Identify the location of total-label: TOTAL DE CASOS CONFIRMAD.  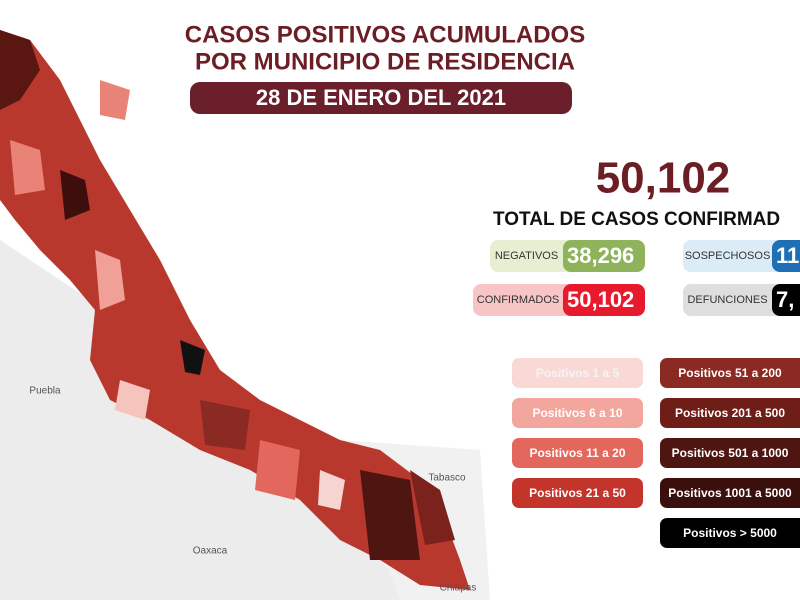
(636, 219).